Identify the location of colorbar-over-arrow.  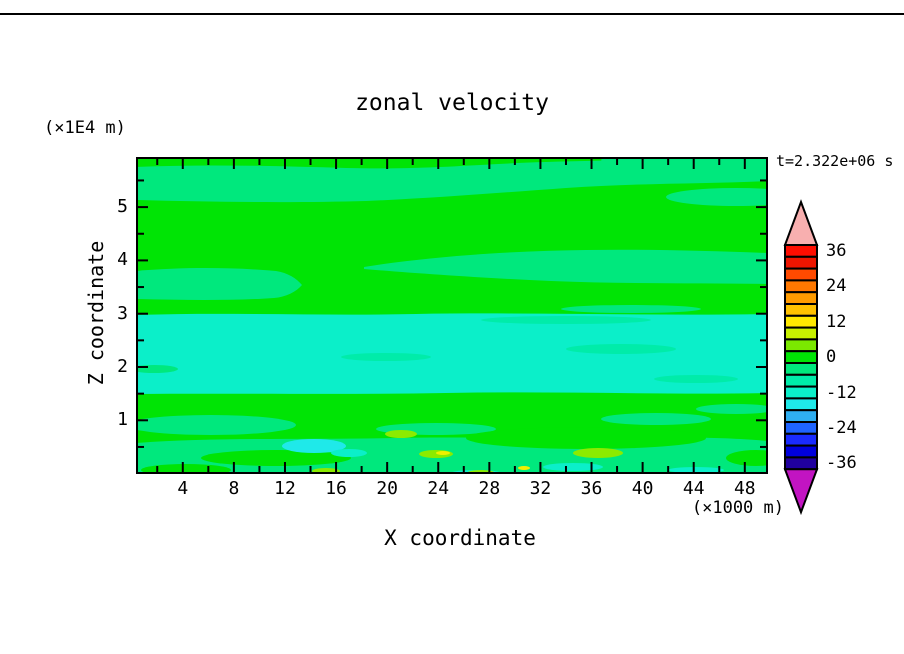
(801, 222).